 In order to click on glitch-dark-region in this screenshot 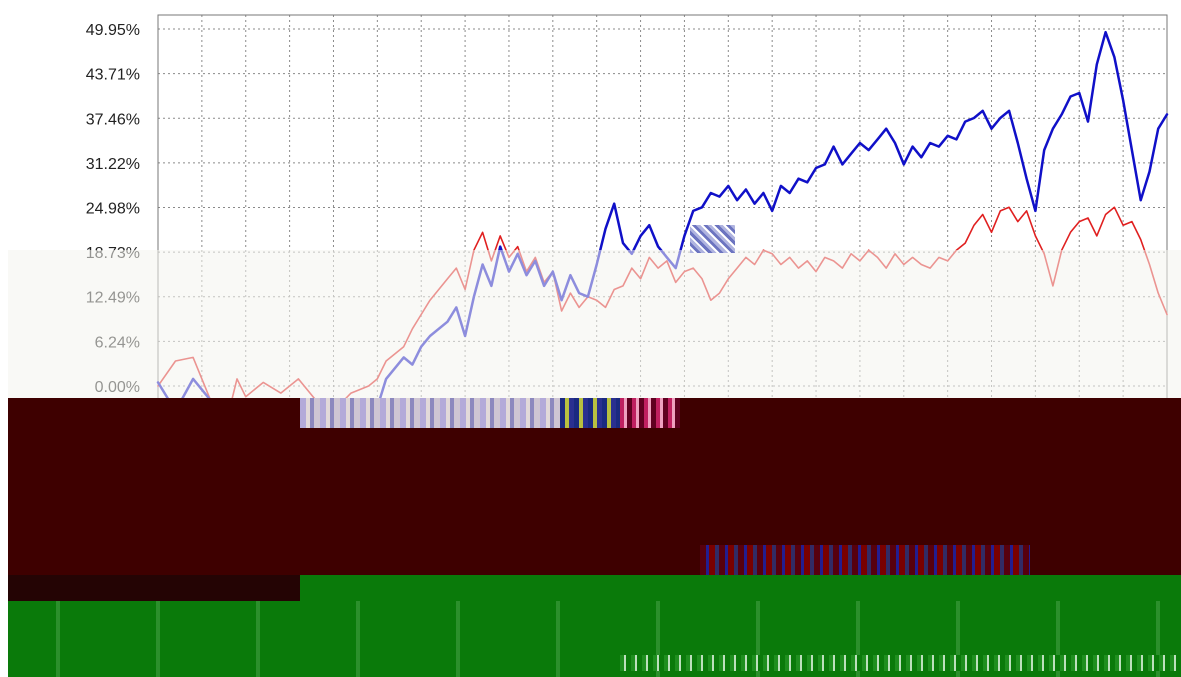, I will do `click(154, 588)`.